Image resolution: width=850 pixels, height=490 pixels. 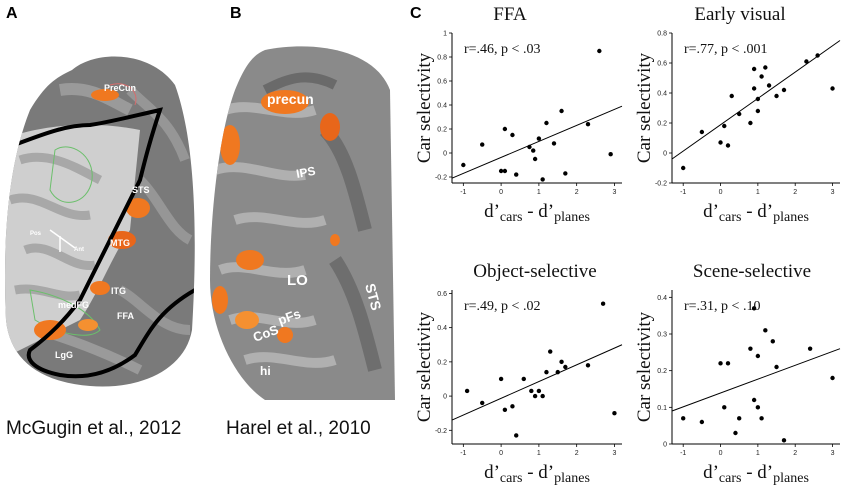 I want to click on correlation-annotation: r=.49, p < .02, so click(x=502, y=306).